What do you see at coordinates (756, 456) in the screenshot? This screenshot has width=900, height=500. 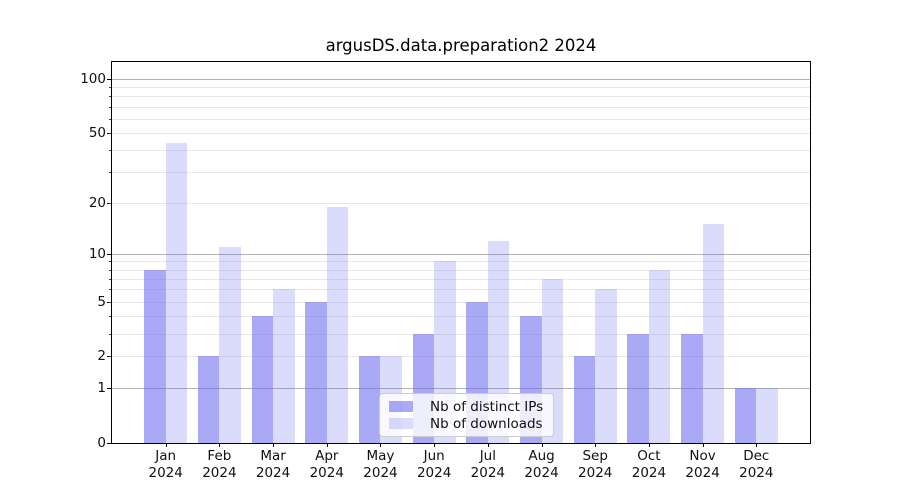 I see `x-tick-month: Dec` at bounding box center [756, 456].